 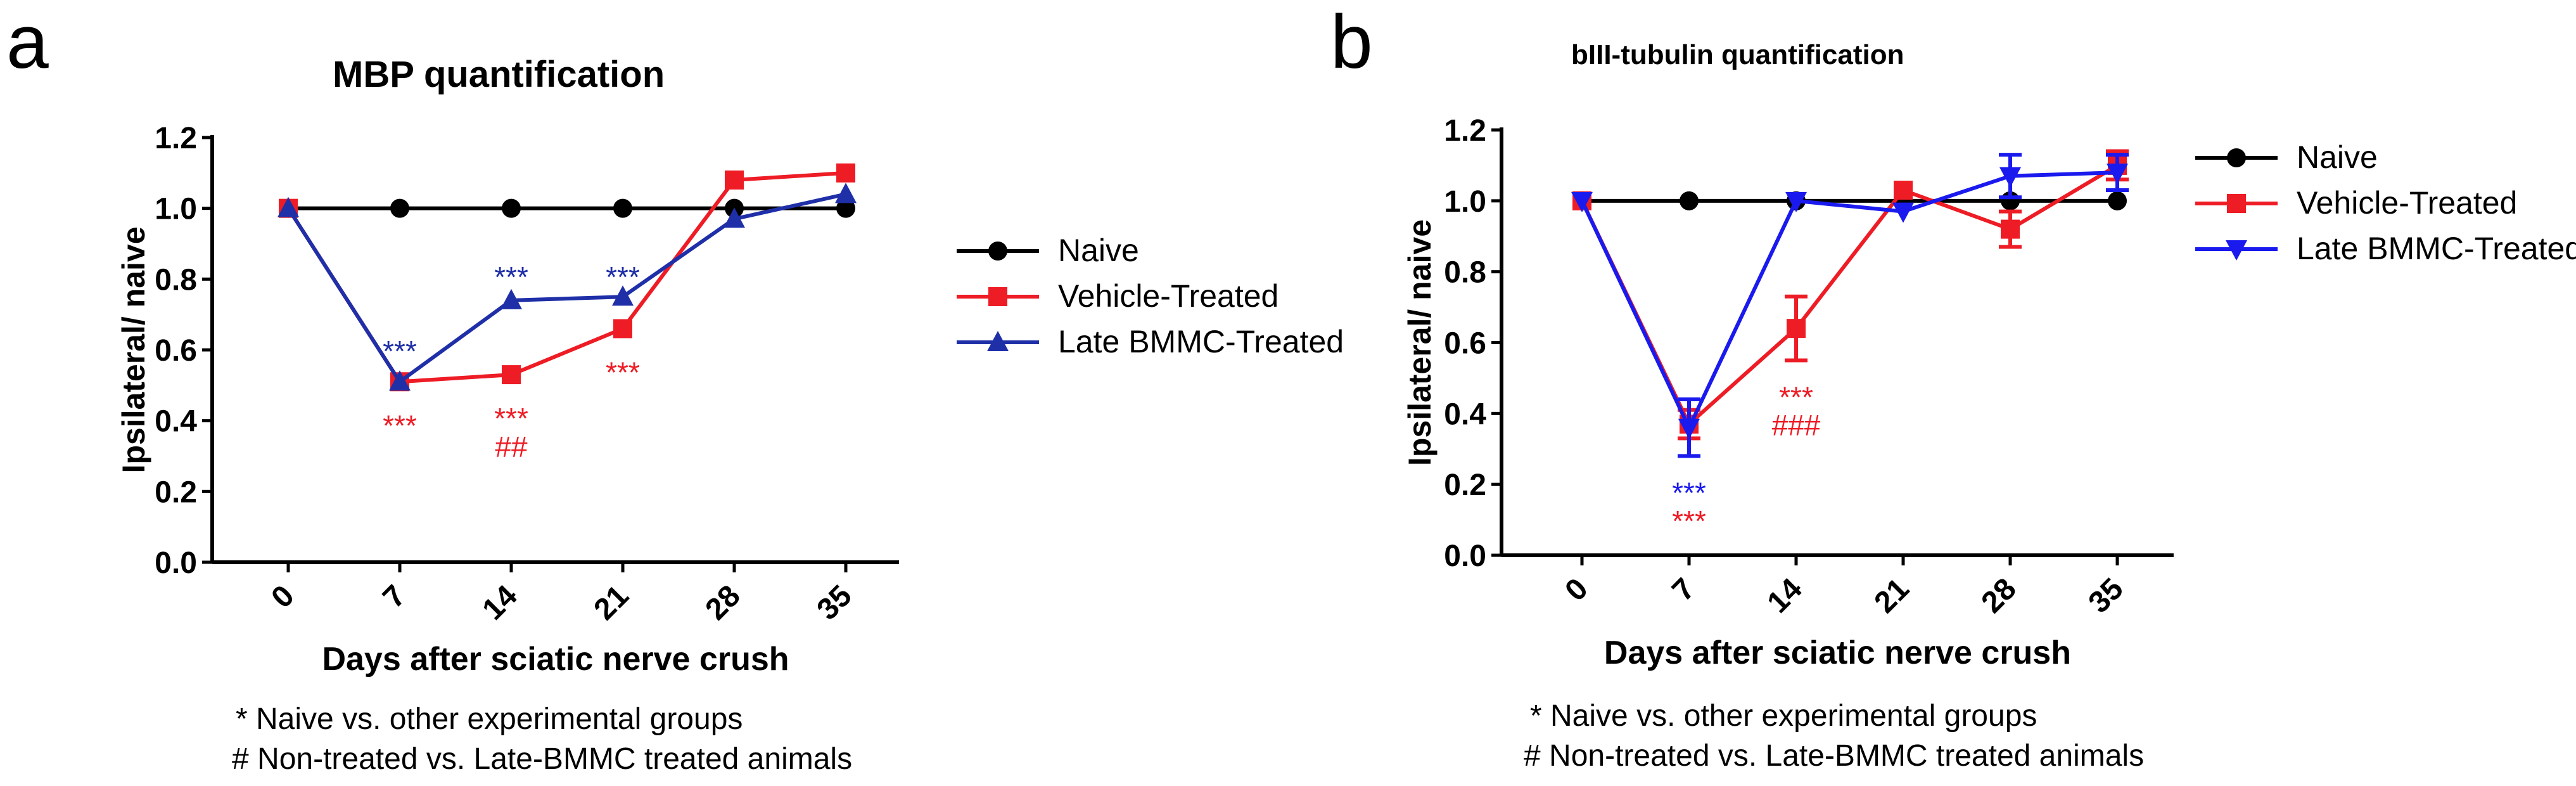 What do you see at coordinates (1352, 42) in the screenshot?
I see `panel-letter: b` at bounding box center [1352, 42].